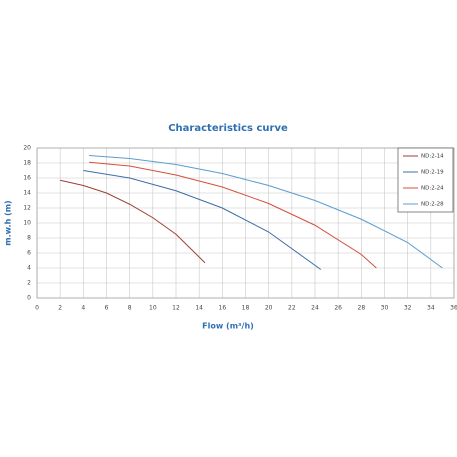 This screenshot has height=457, width=457. I want to click on x-tick-label: 28, so click(362, 308).